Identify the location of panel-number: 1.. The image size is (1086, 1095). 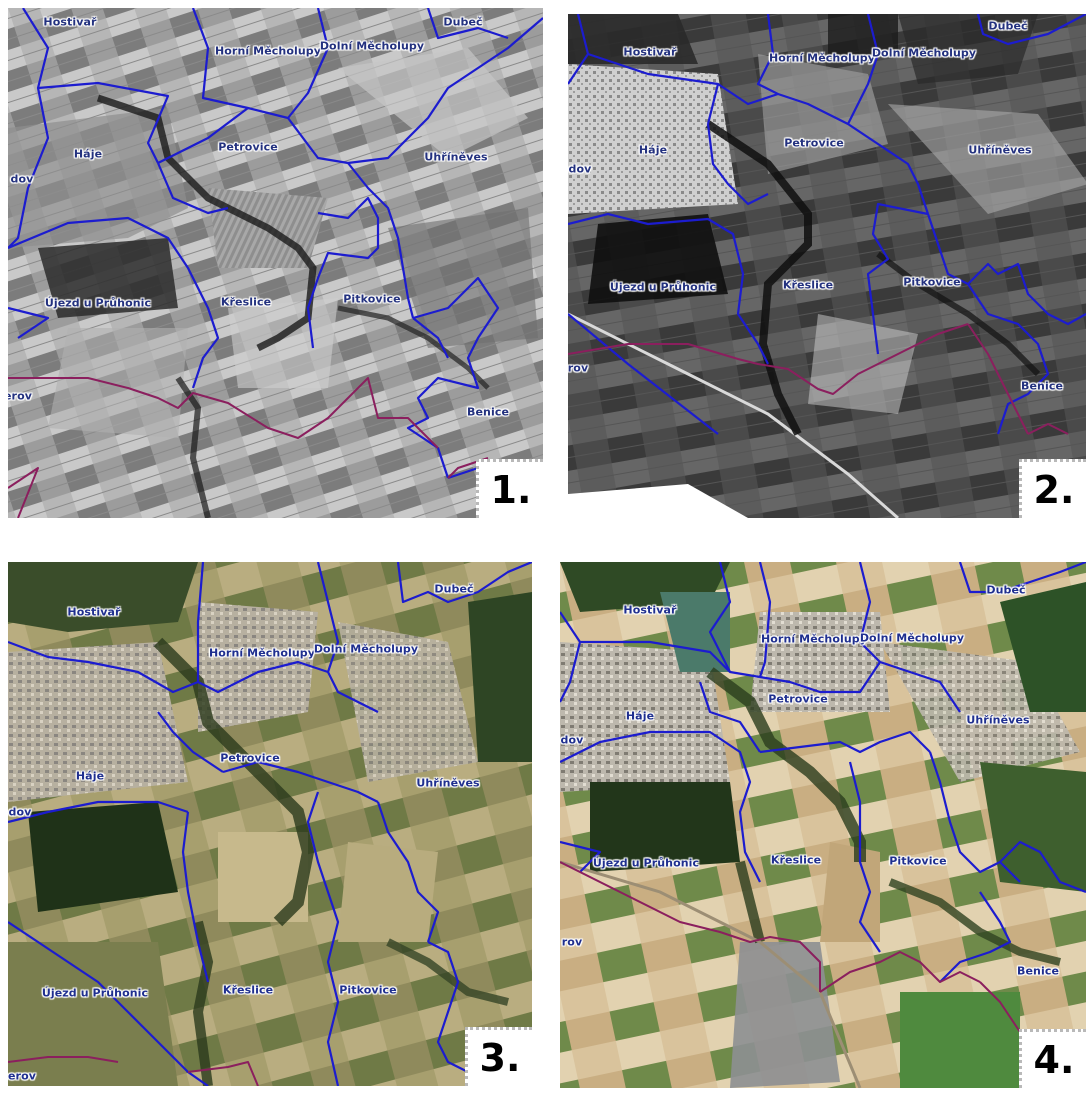
(511, 490).